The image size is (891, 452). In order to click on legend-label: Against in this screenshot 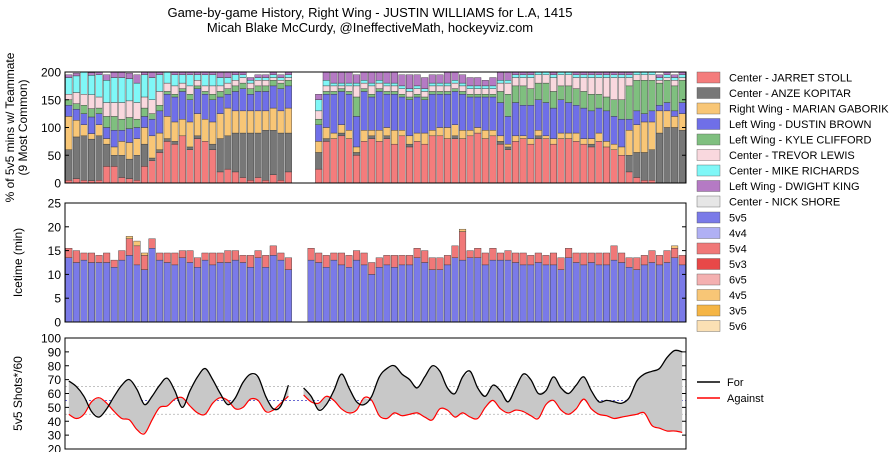, I will do `click(745, 399)`.